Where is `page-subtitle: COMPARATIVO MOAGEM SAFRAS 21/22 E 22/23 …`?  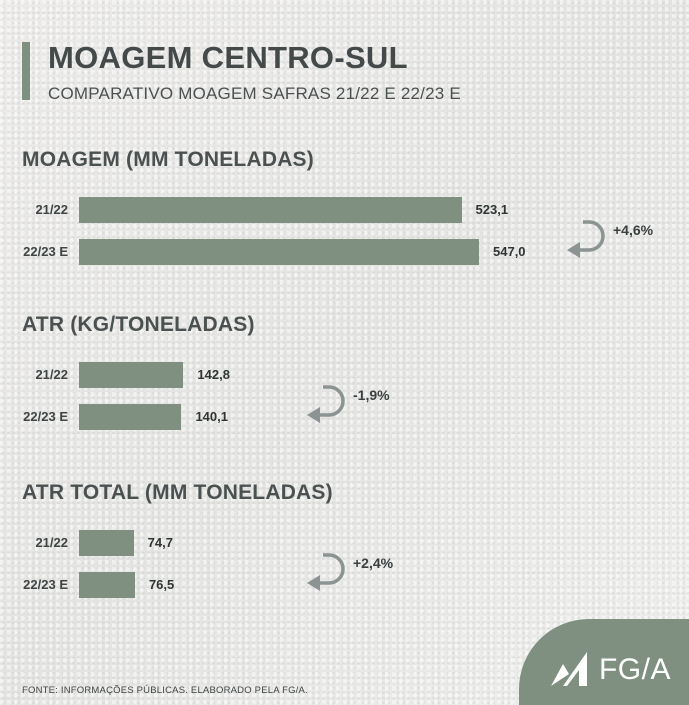
page-subtitle: COMPARATIVO MOAGEM SAFRAS 21/22 E 22/23 … is located at coordinates (254, 93).